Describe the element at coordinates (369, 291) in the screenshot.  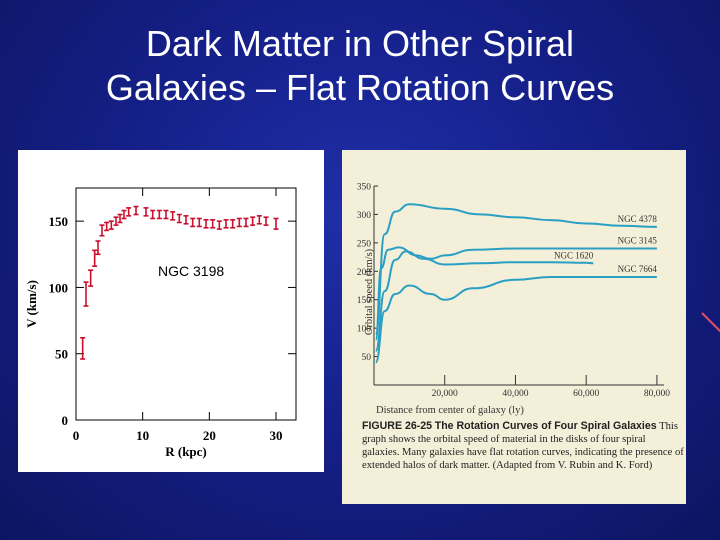
I see `right-y-axis-label: Orbital speed (km/s)` at that location.